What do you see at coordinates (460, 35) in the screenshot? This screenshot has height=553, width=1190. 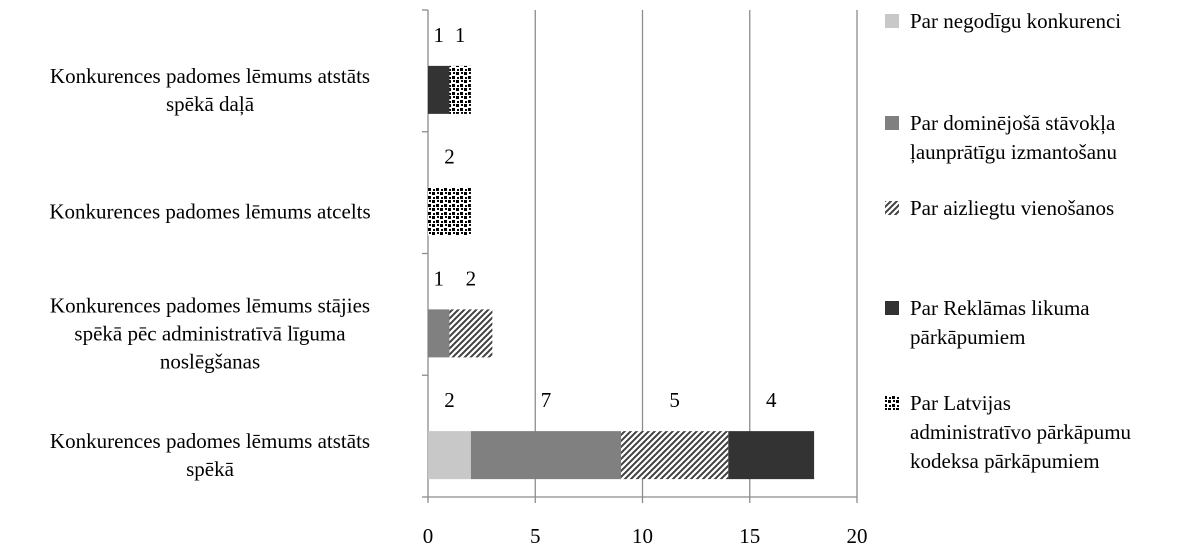 I see `data-label-3-series-4: 1` at bounding box center [460, 35].